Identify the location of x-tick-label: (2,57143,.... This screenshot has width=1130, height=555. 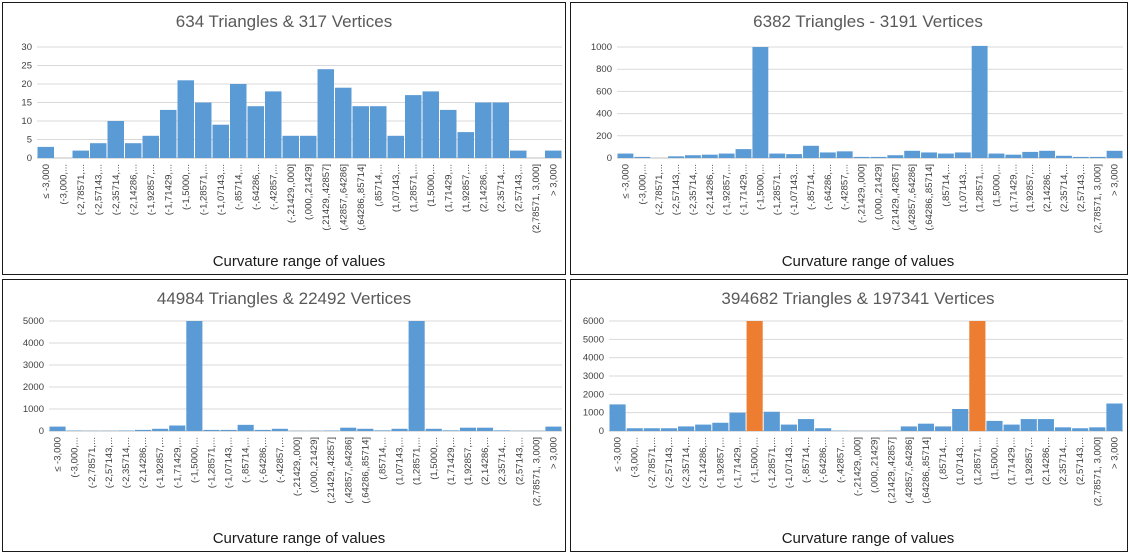
(519, 461).